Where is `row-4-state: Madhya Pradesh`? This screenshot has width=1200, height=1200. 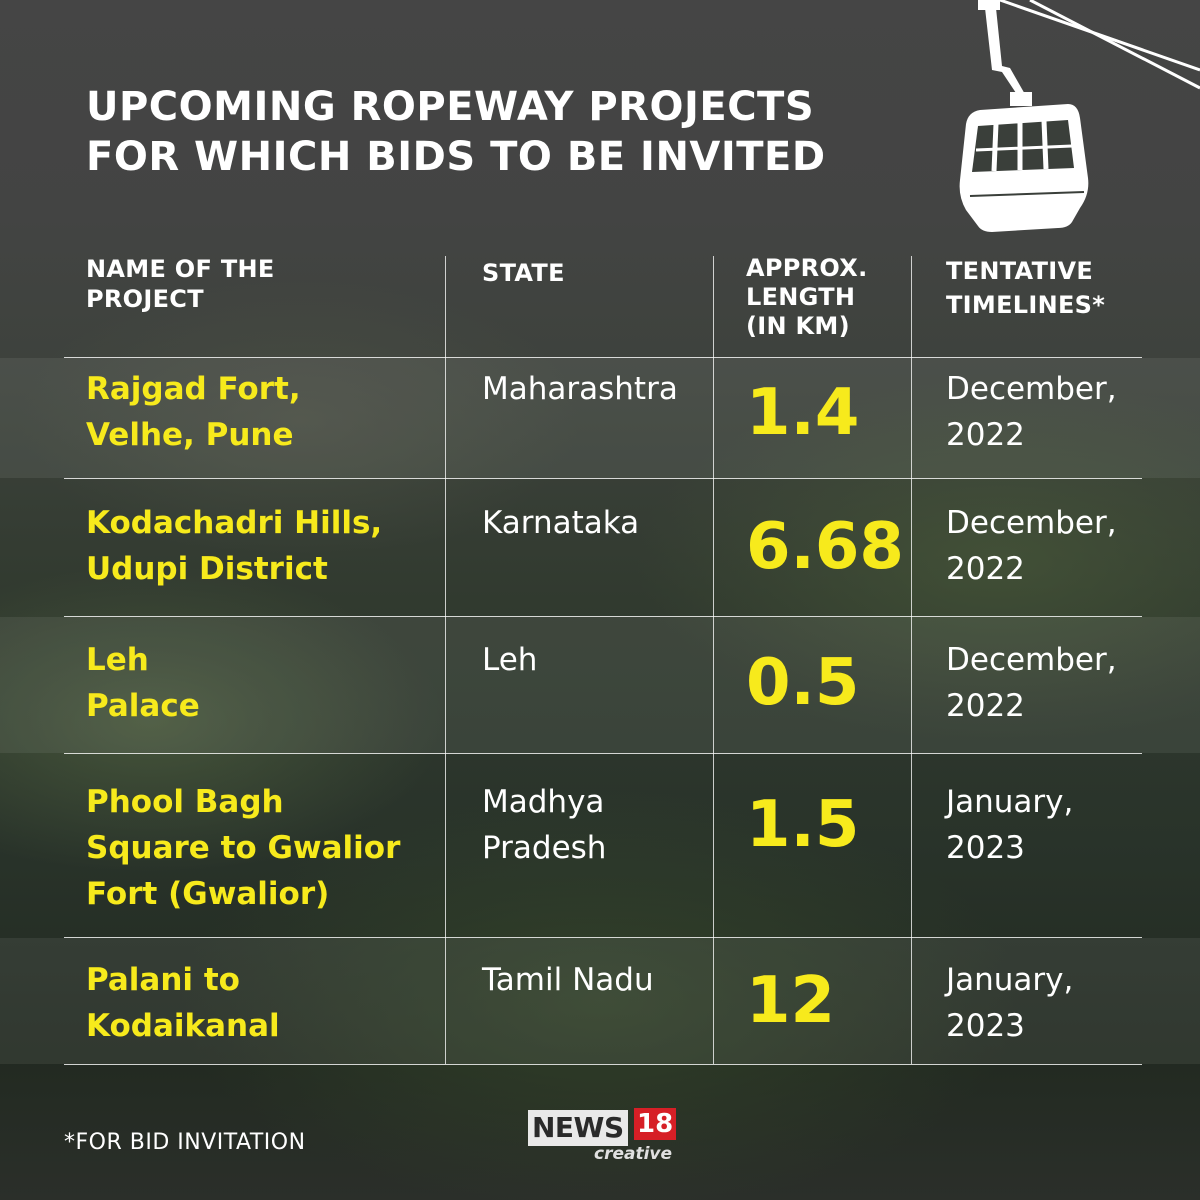
row-4-state: Madhya Pradesh is located at coordinates (544, 825).